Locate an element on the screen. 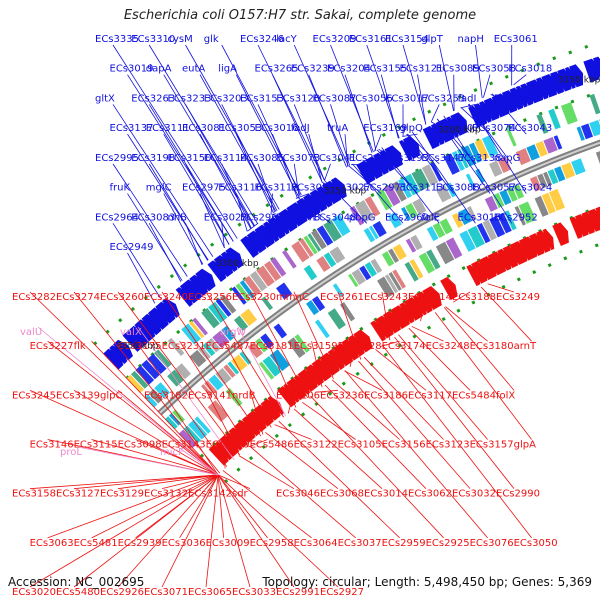 The width and height of the screenshot is (600, 600). gene-label: ECs3107 is located at coordinates (458, 128).